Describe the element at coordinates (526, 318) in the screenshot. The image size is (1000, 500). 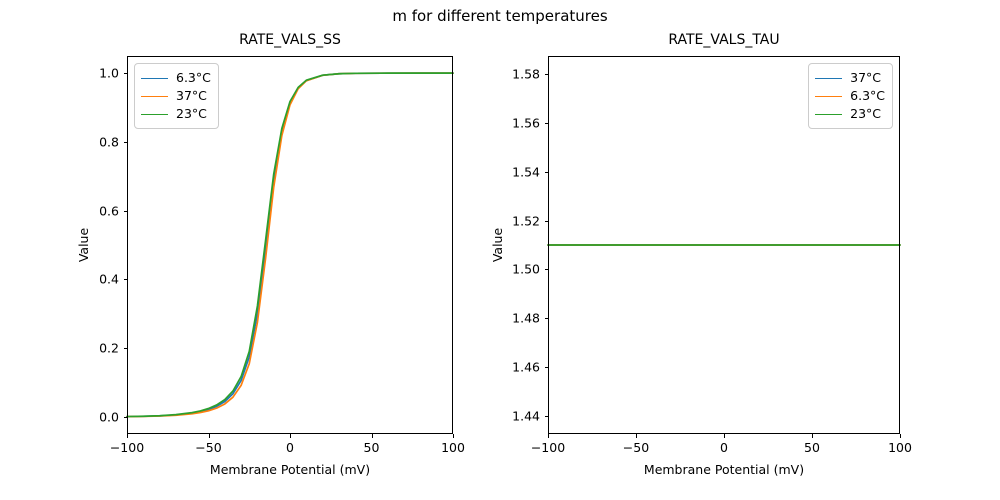
I see `y-tick-label: 1.48` at that location.